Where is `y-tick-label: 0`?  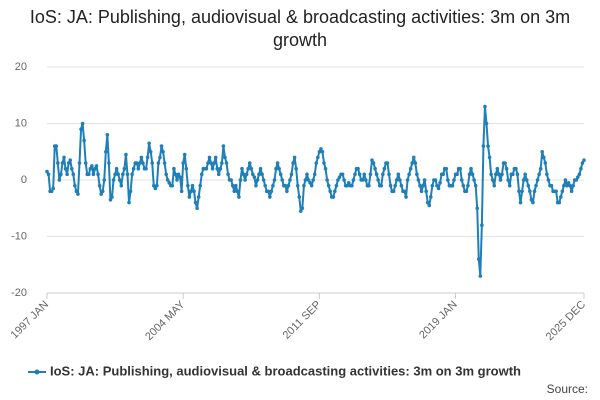 y-tick-label: 0 is located at coordinates (24, 180).